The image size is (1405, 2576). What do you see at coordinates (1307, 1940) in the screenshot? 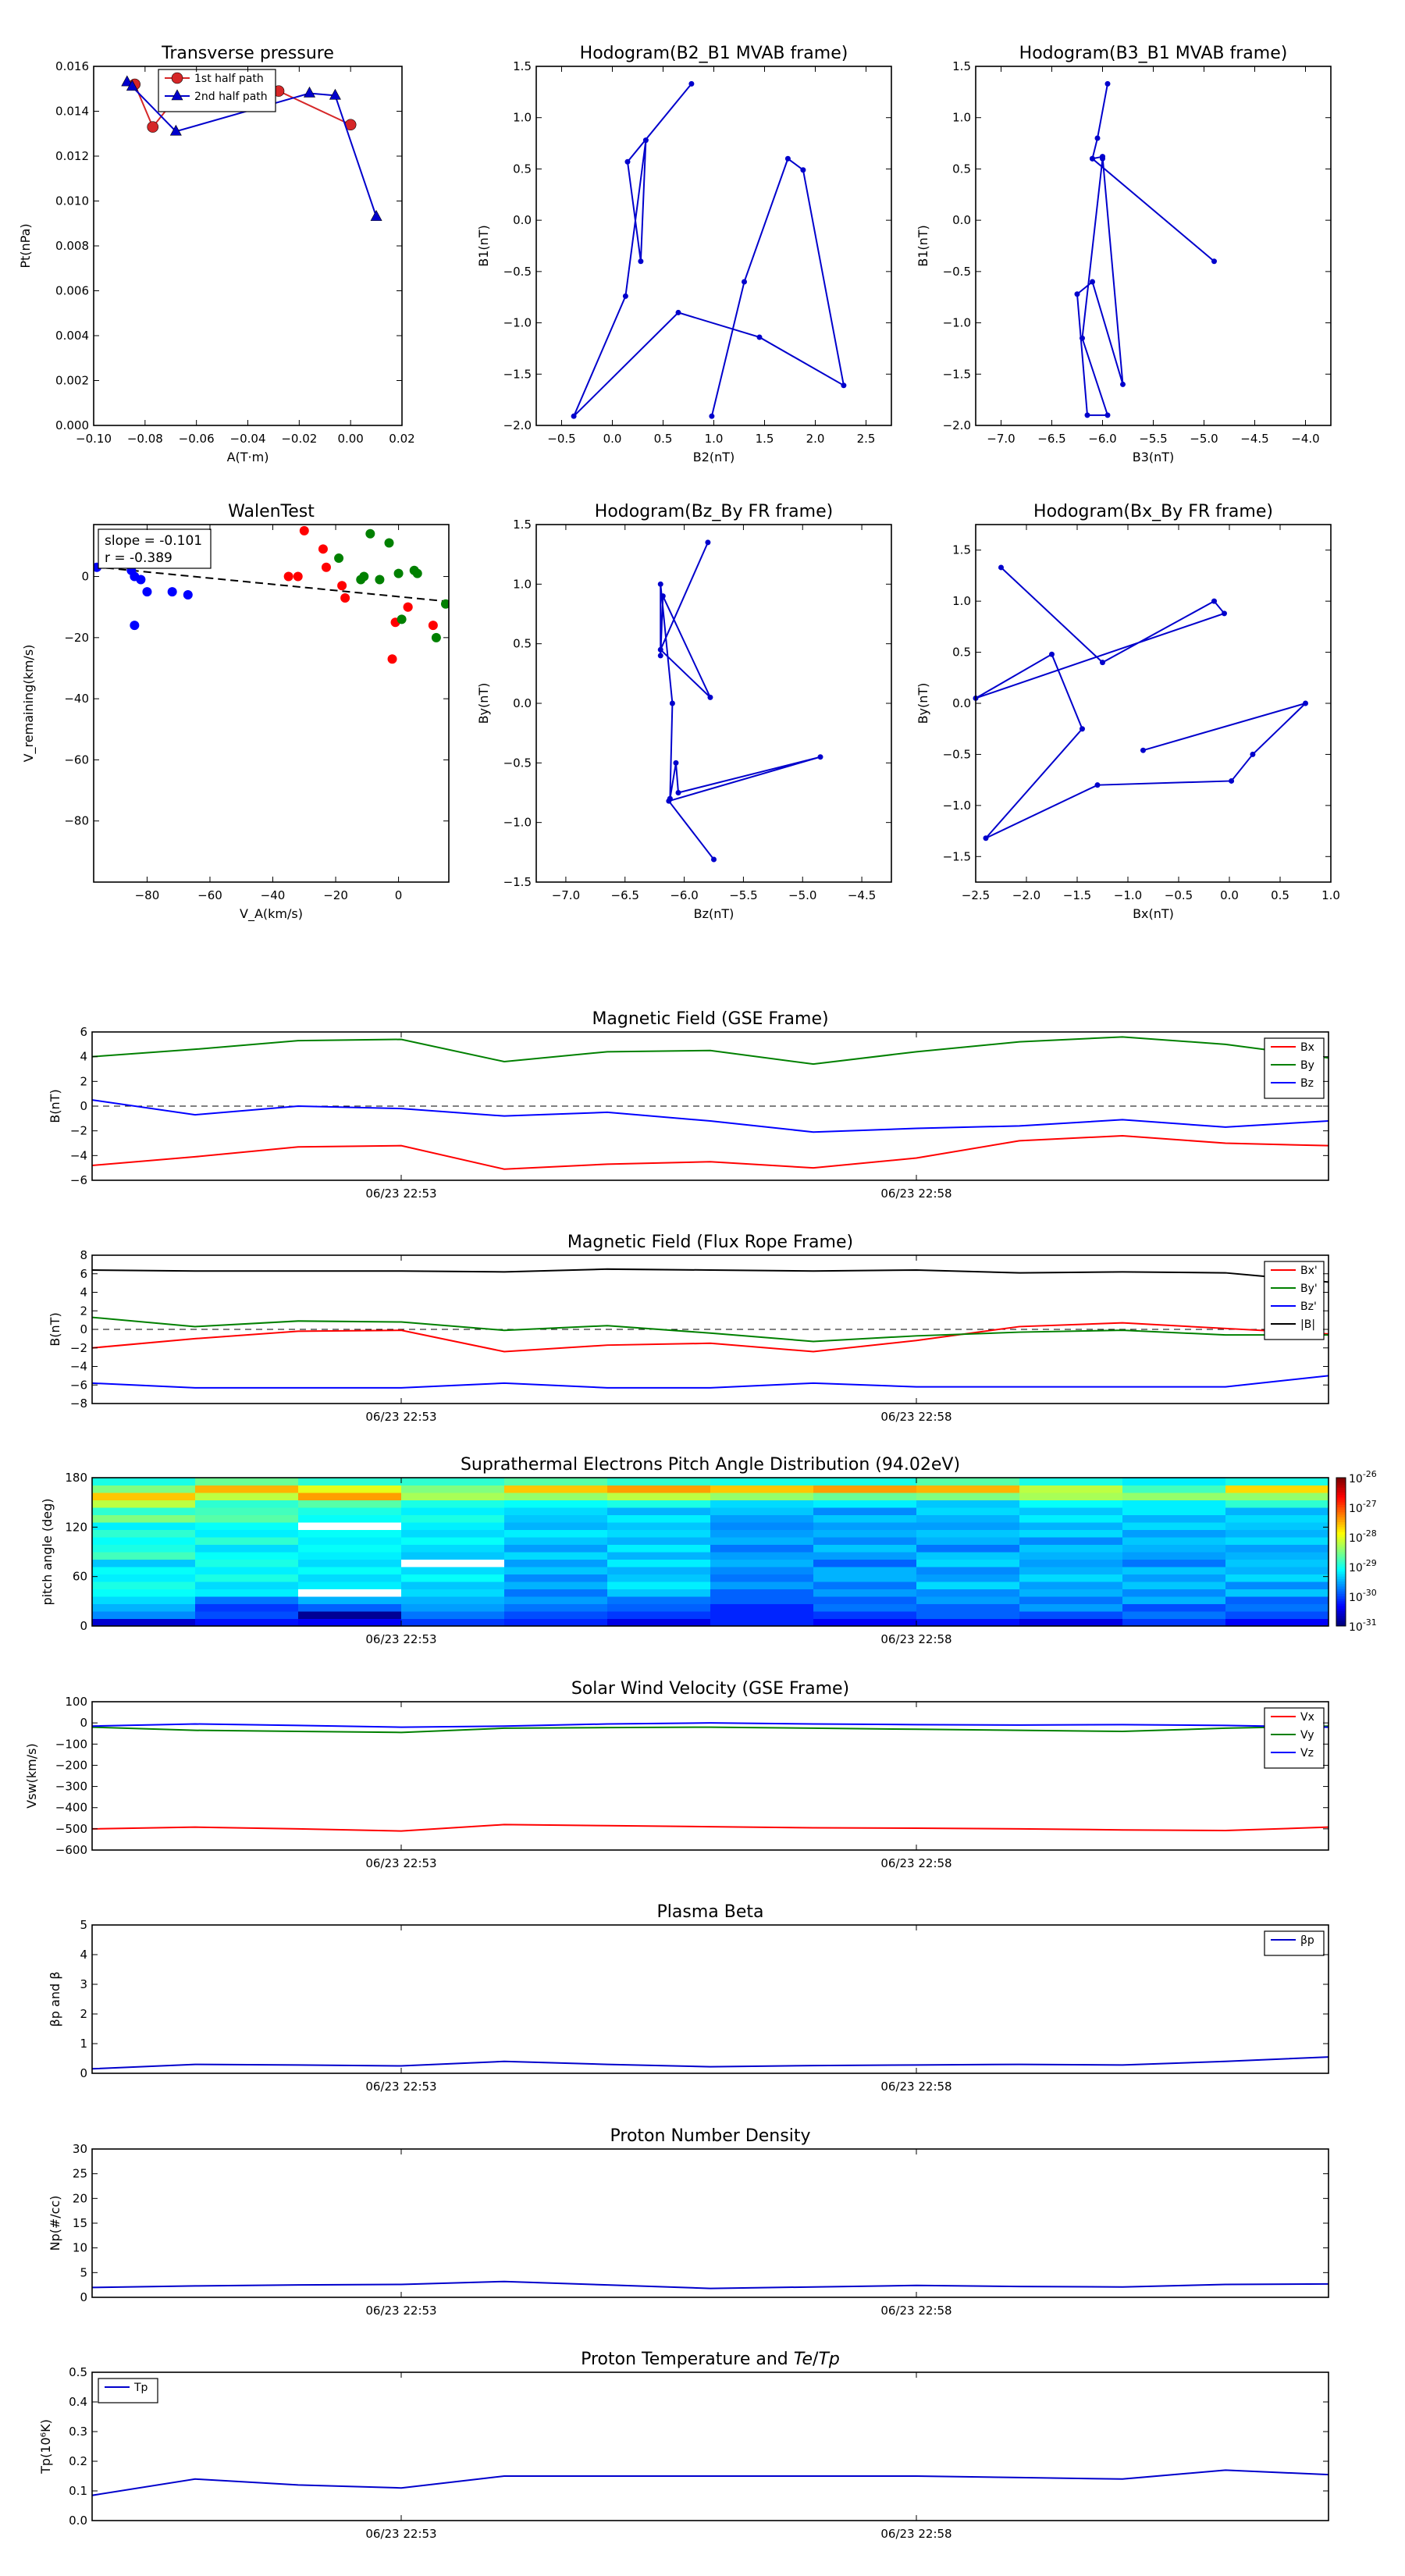
I see `legend-label: βp` at bounding box center [1307, 1940].